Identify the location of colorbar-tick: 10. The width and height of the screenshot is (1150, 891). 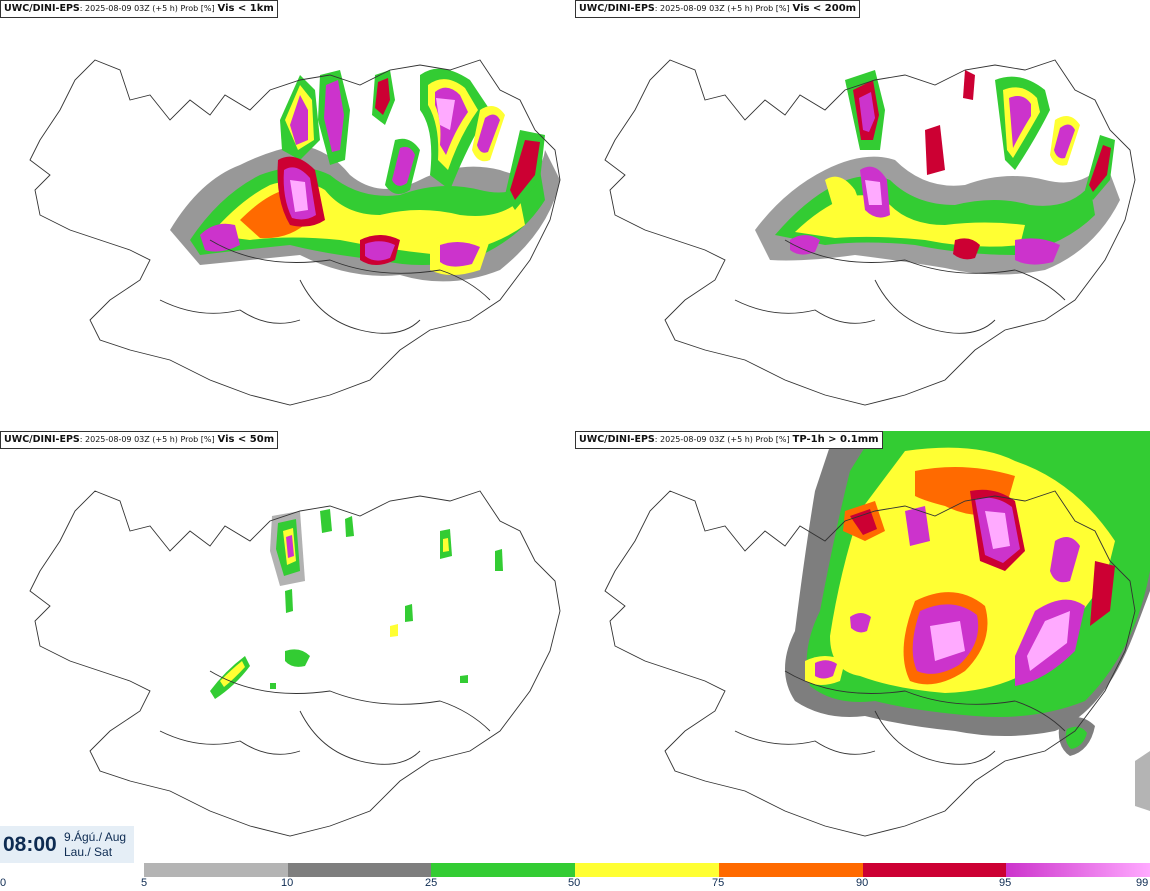
(287, 883).